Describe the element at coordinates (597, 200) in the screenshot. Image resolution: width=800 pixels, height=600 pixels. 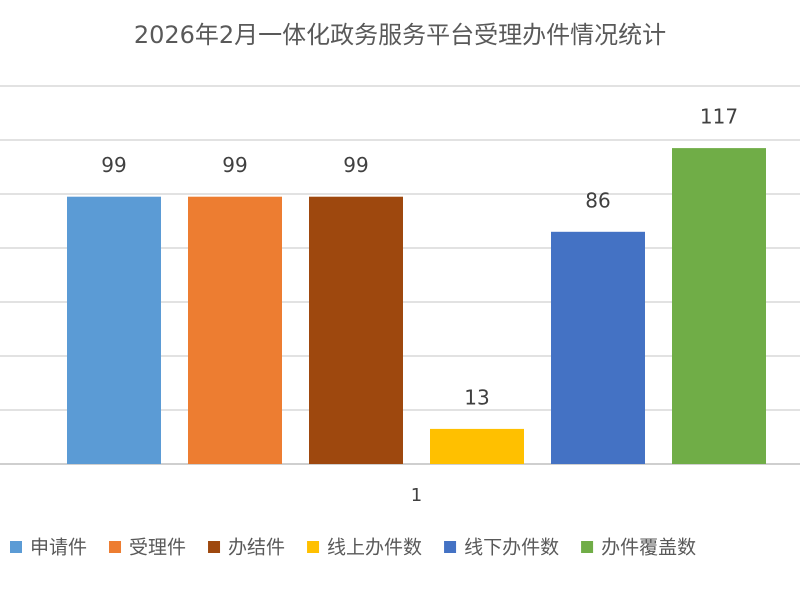
I see `data-label: 86` at that location.